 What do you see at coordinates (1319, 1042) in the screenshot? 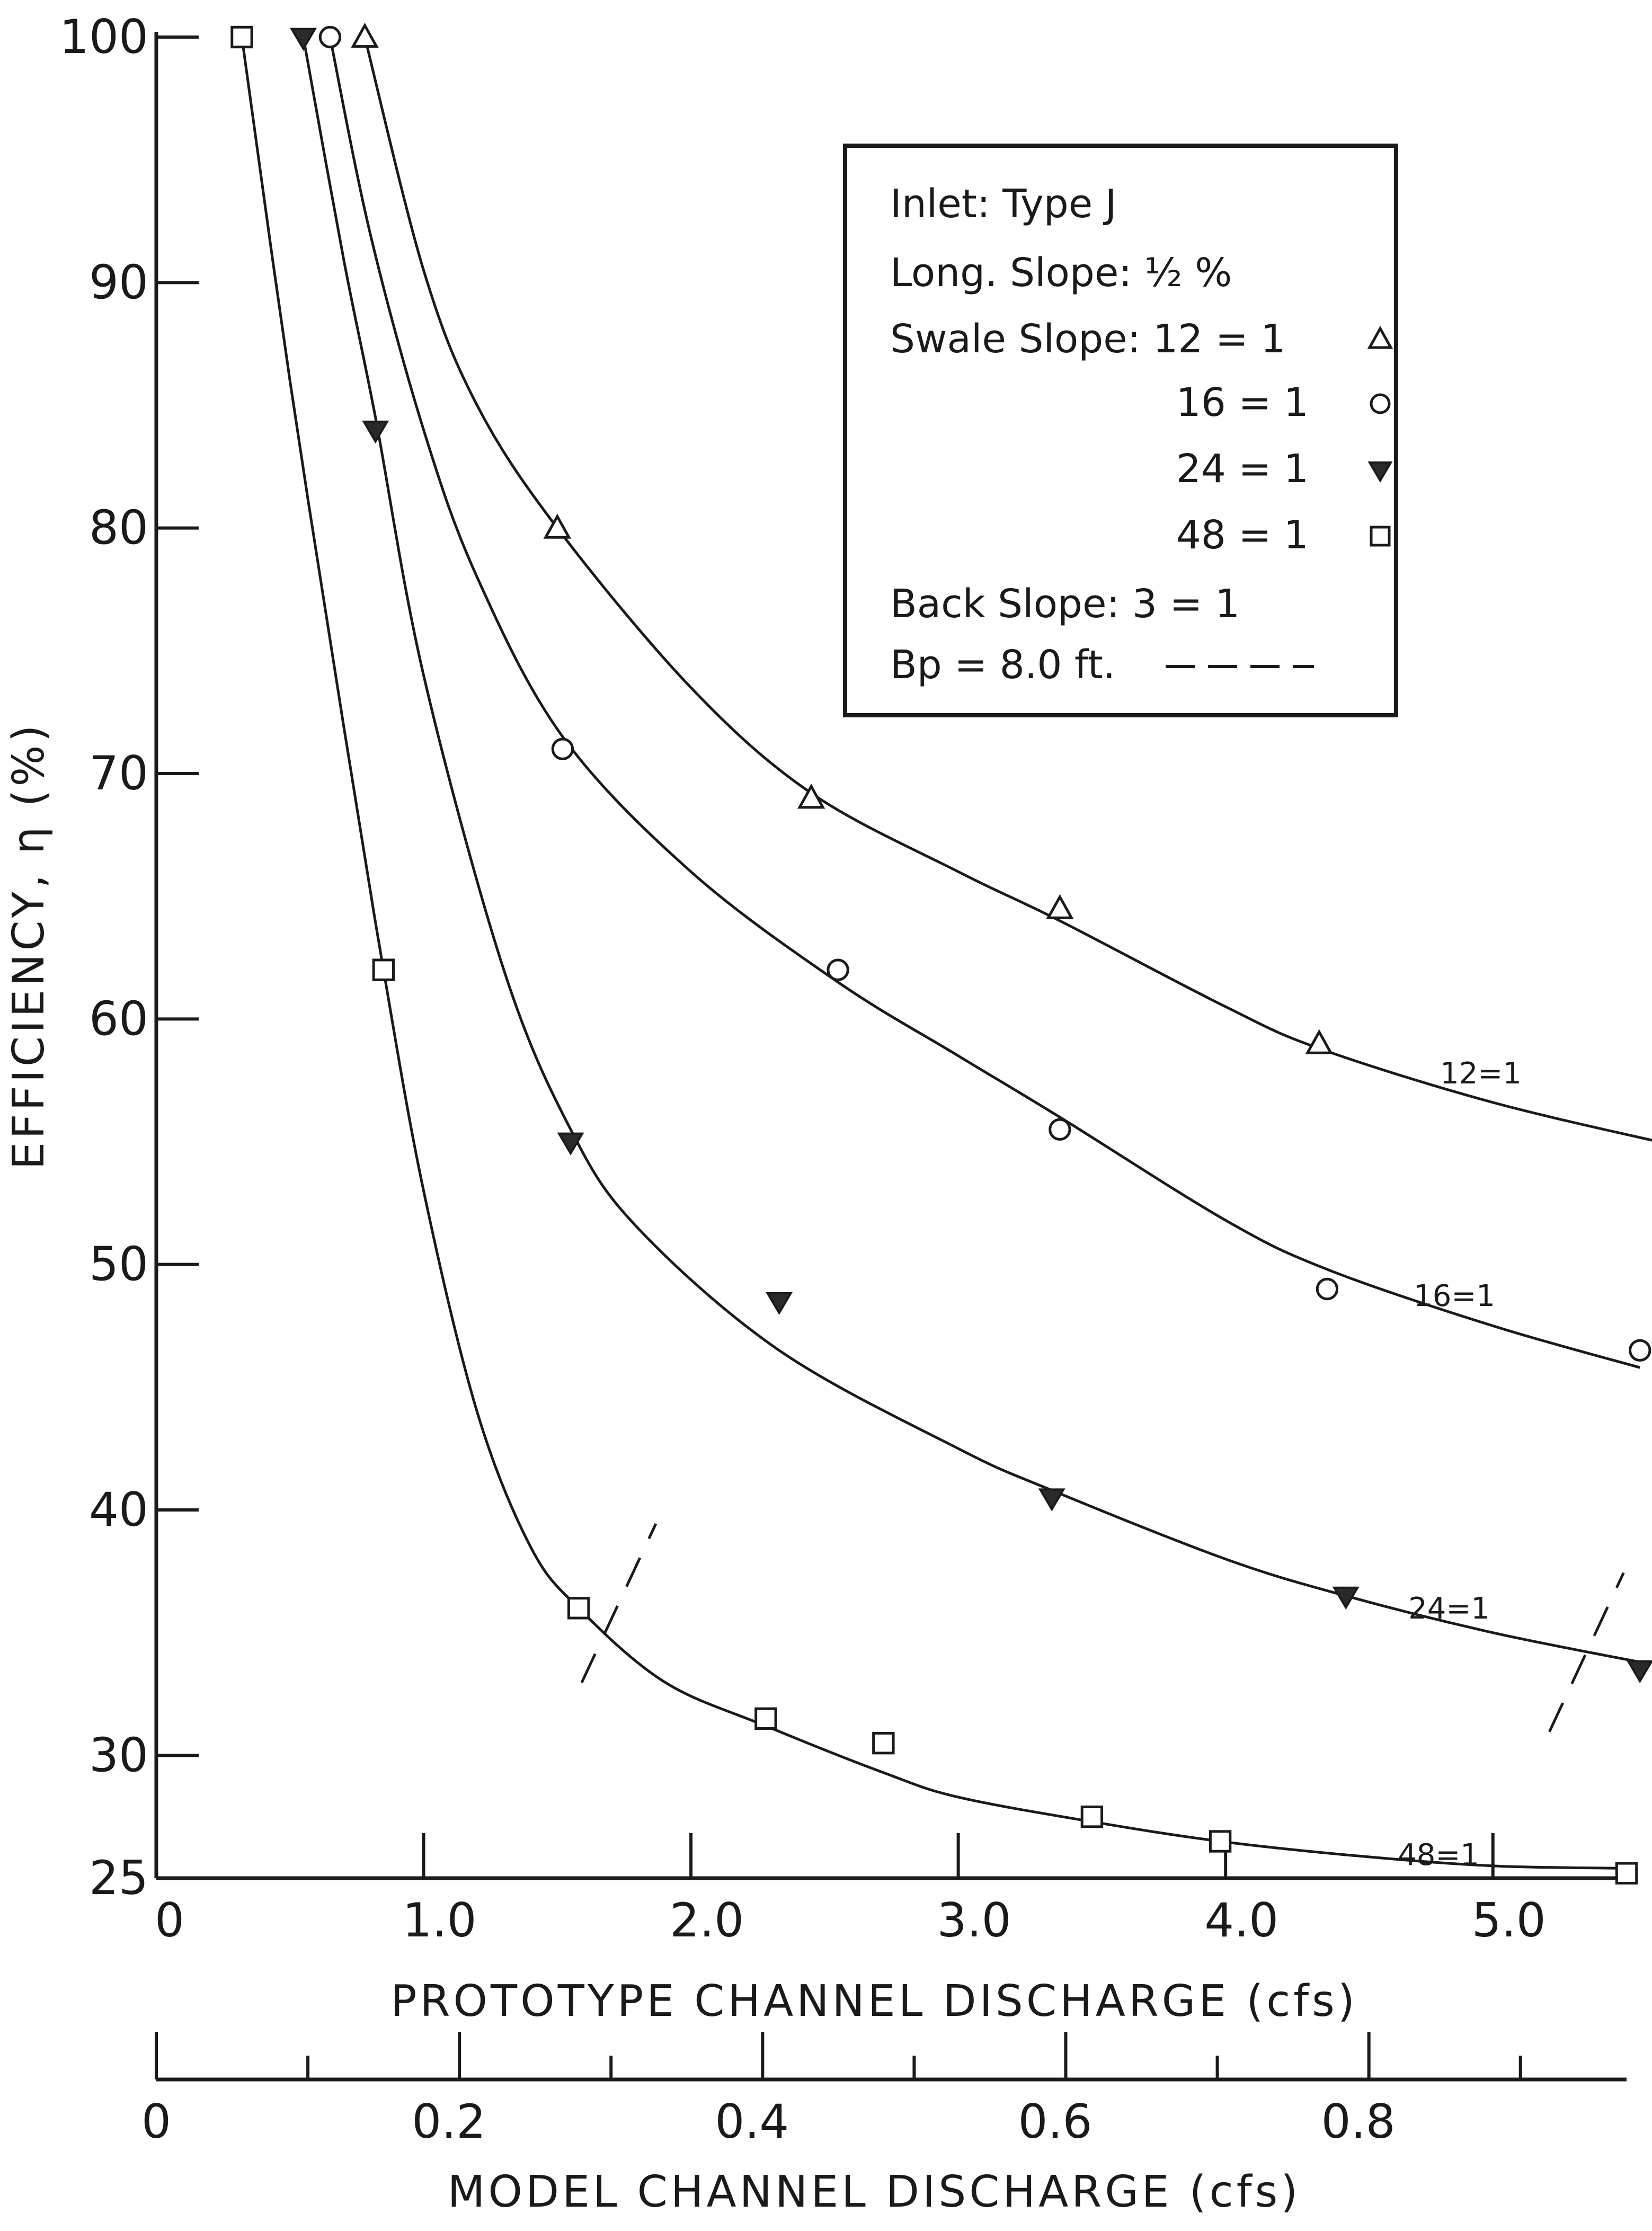
I see `point-12=1-4` at bounding box center [1319, 1042].